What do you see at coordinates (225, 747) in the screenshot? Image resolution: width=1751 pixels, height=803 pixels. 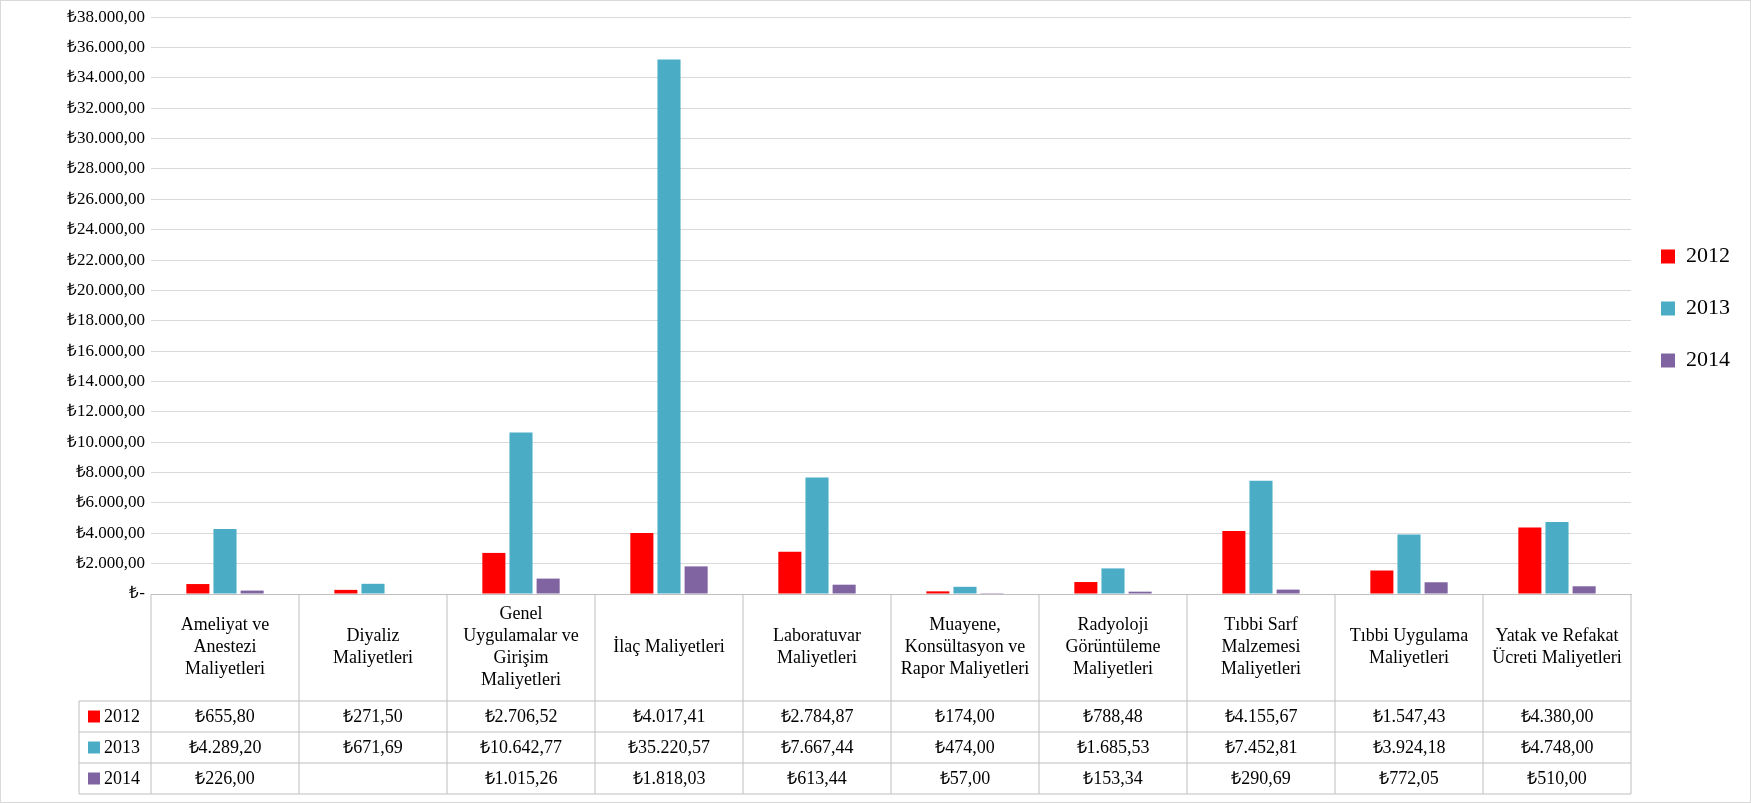 I see `data-label: ₺4.289,20` at bounding box center [225, 747].